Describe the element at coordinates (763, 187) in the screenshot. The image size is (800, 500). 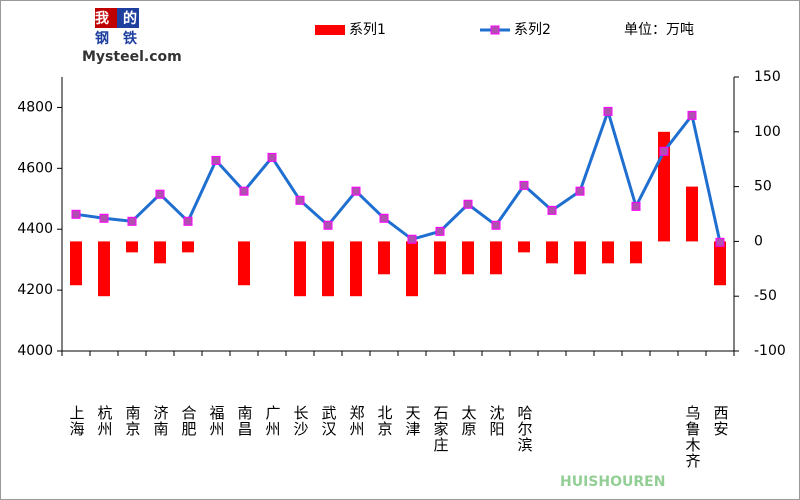
I see `y2-tick-label: 50` at that location.